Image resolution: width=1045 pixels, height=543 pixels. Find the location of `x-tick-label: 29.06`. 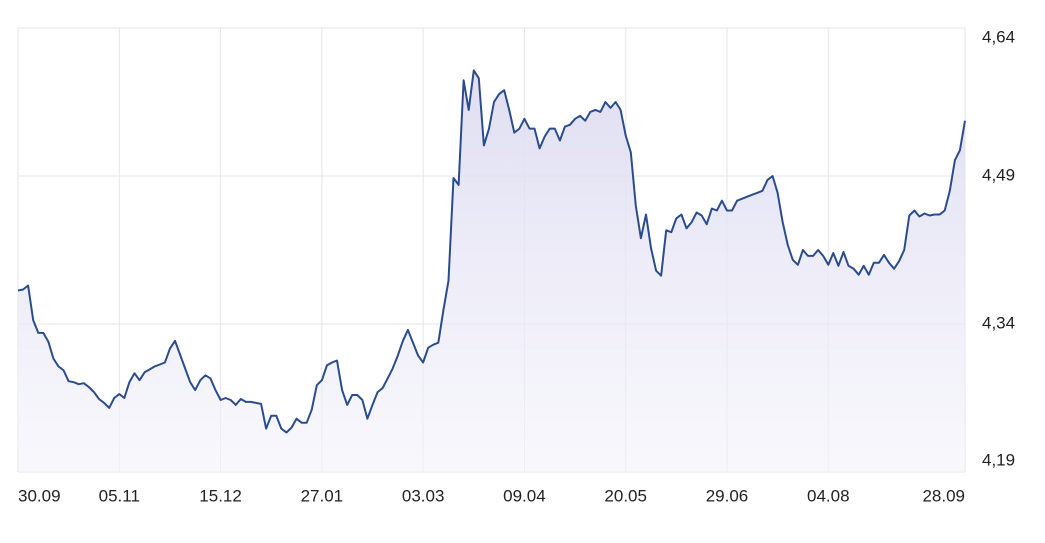

x-tick-label: 29.06 is located at coordinates (727, 495).